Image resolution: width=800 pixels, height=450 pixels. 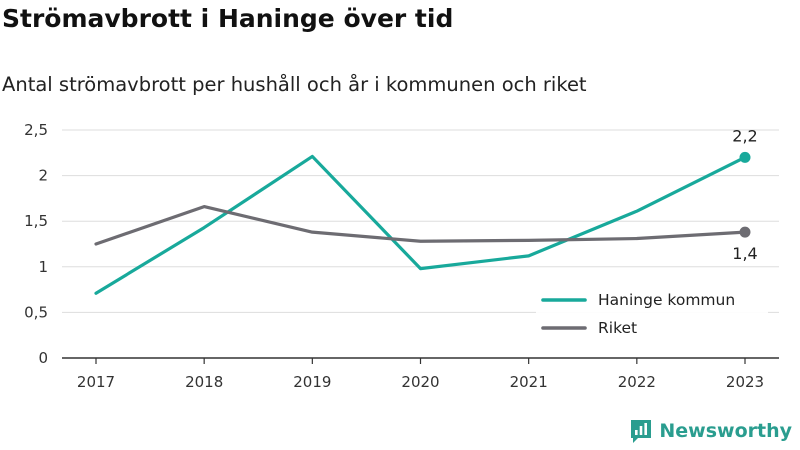 I want to click on x-tick-label: 2021, so click(x=529, y=382).